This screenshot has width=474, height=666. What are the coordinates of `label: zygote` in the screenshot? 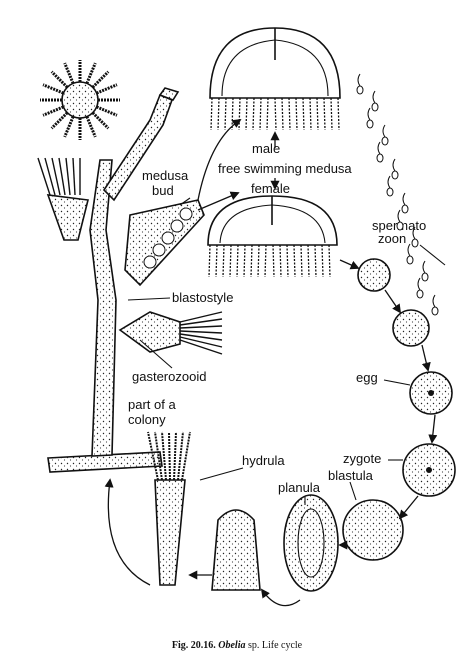 It's located at (362, 458).